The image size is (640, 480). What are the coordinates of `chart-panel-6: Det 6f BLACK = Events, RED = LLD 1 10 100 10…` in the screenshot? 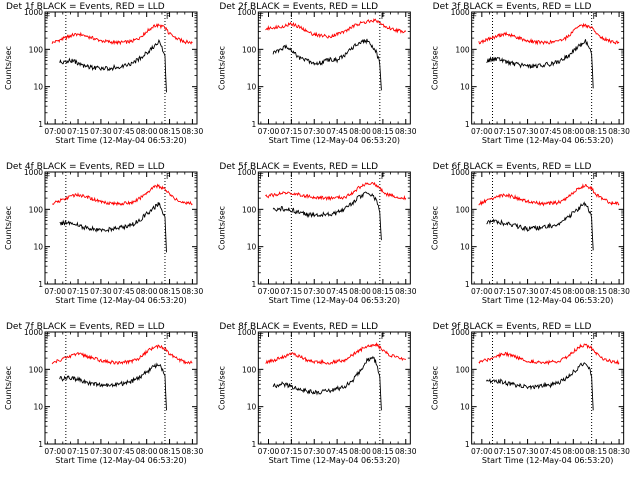 It's located at (530, 233).